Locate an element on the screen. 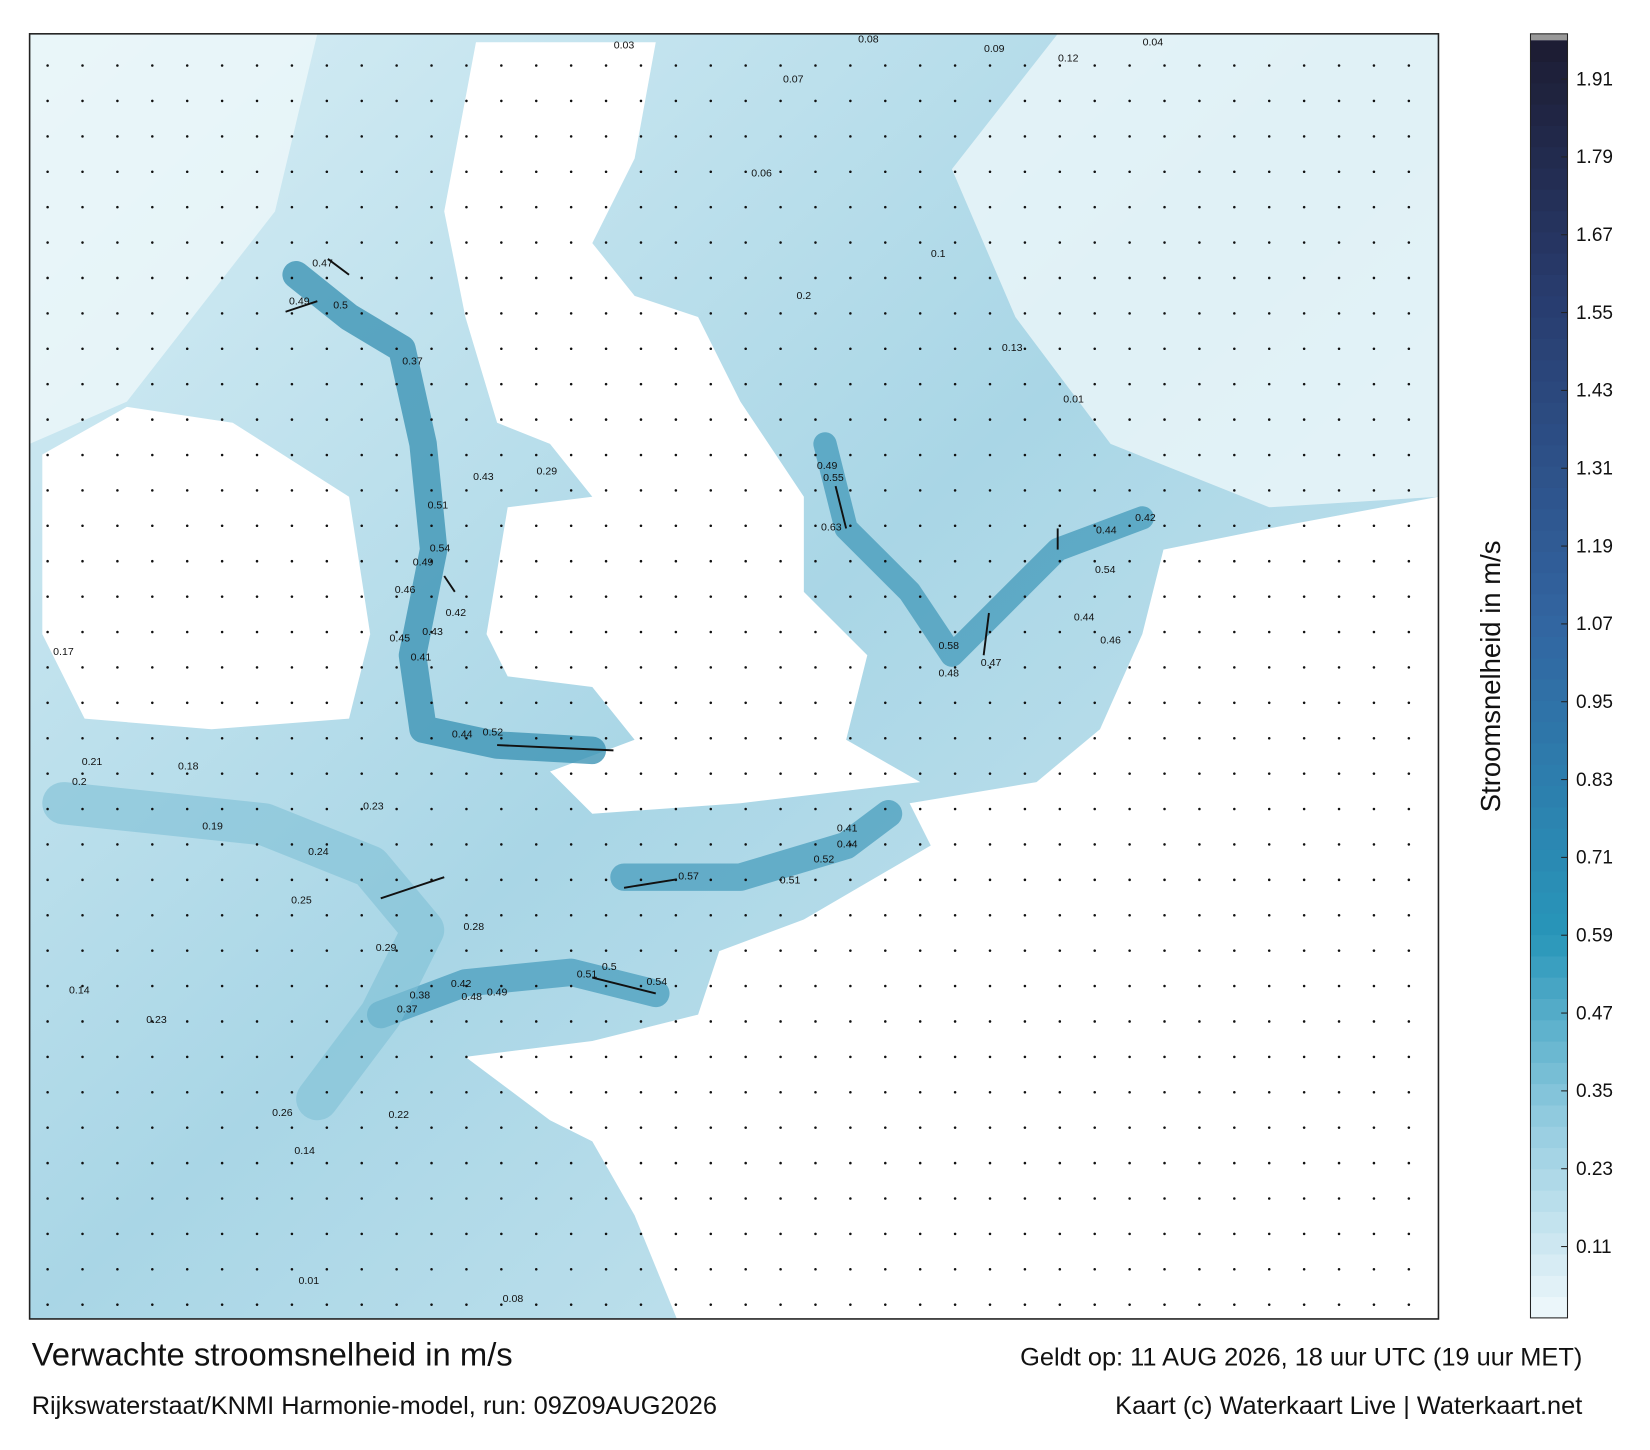 This screenshot has height=1450, width=1650. value-label: 0.5 is located at coordinates (609, 967).